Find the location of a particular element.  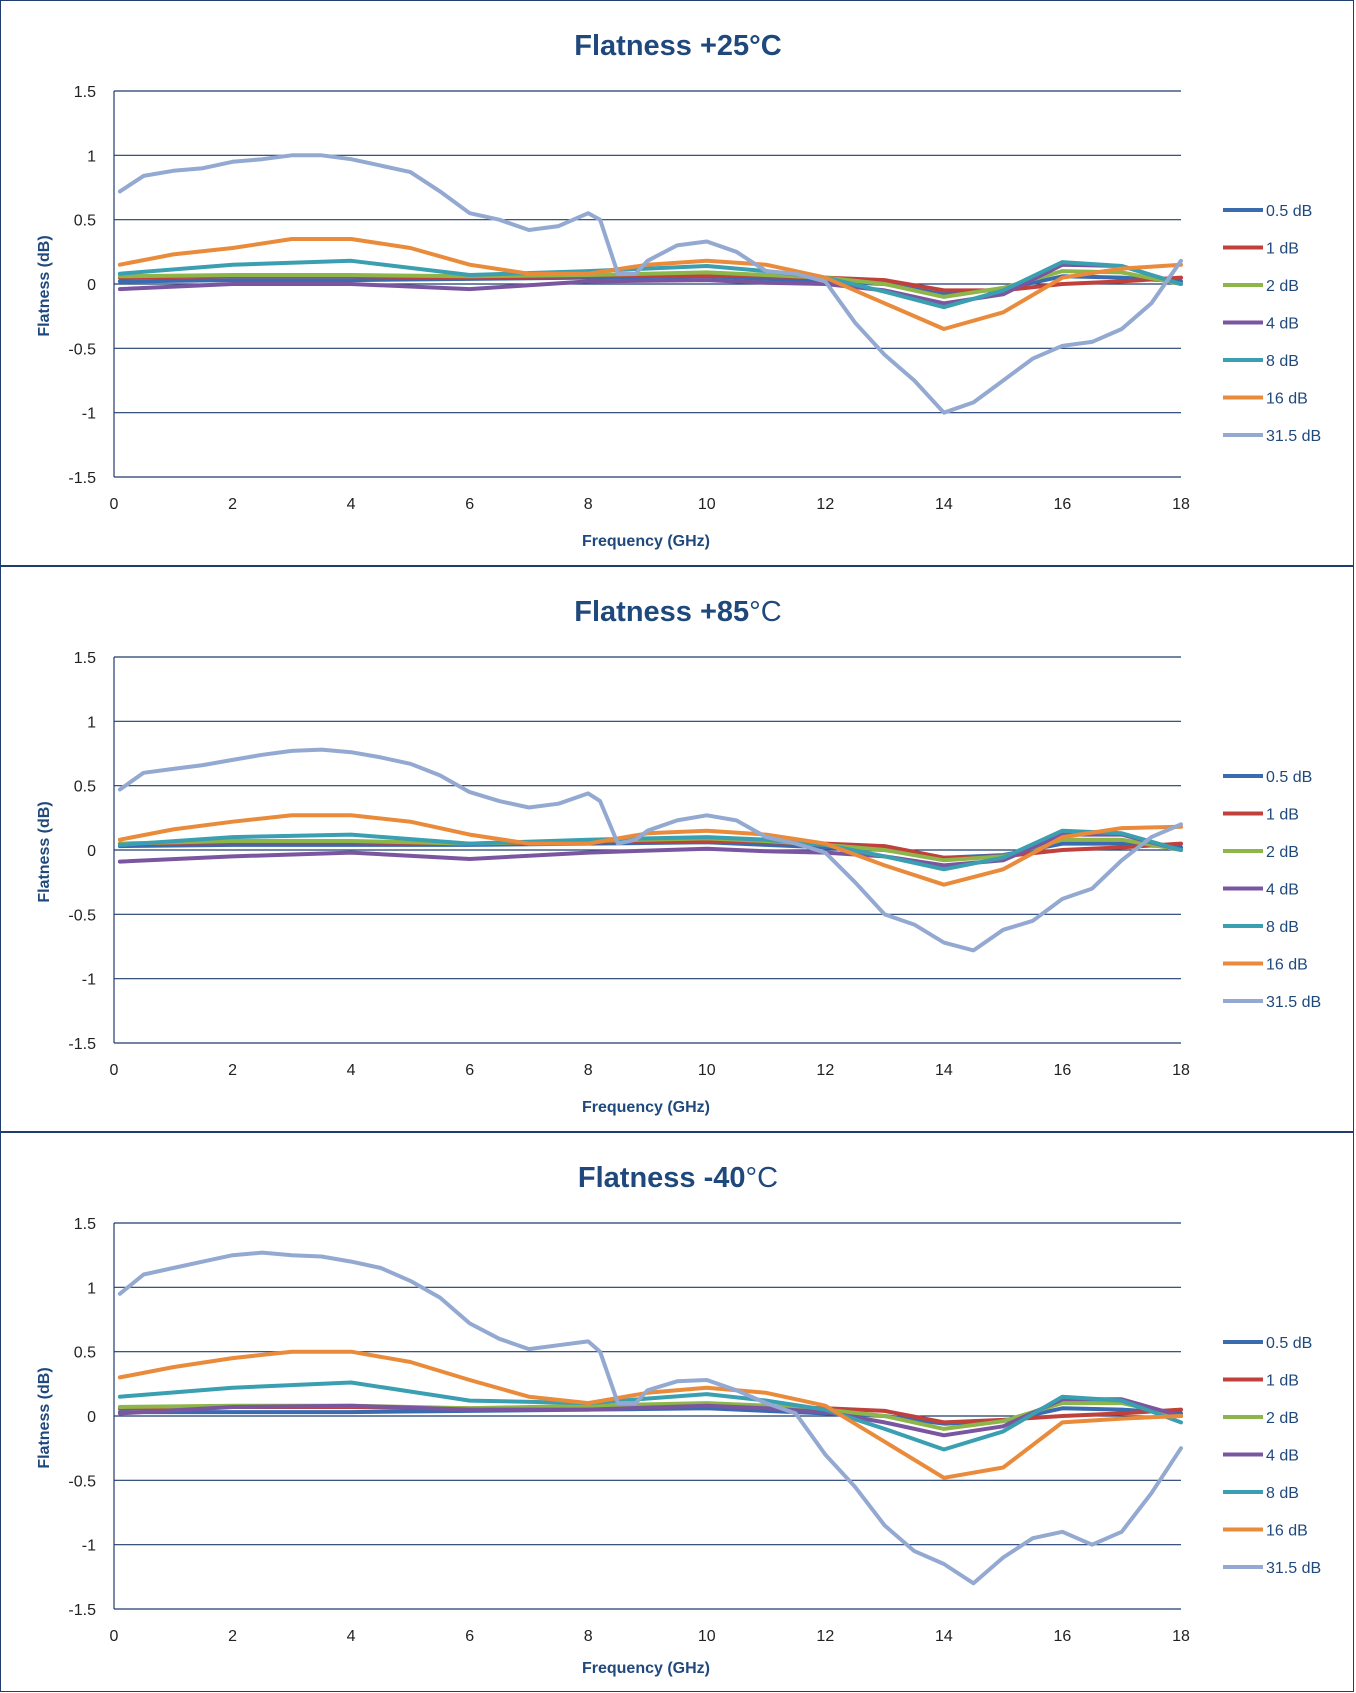

chart-title: Flatness +25°C is located at coordinates (678, 46).